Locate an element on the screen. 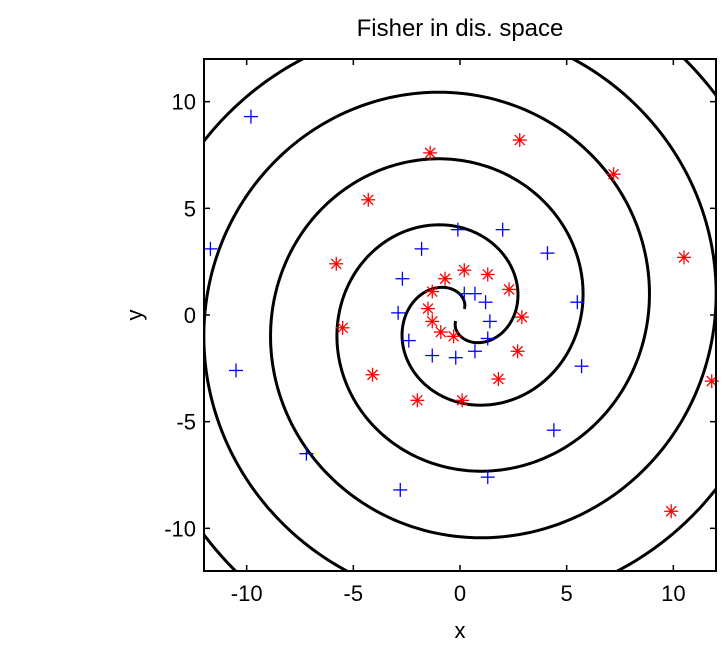 Image resolution: width=722 pixels, height=656 pixels. x-tick-label: 5 is located at coordinates (567, 593).